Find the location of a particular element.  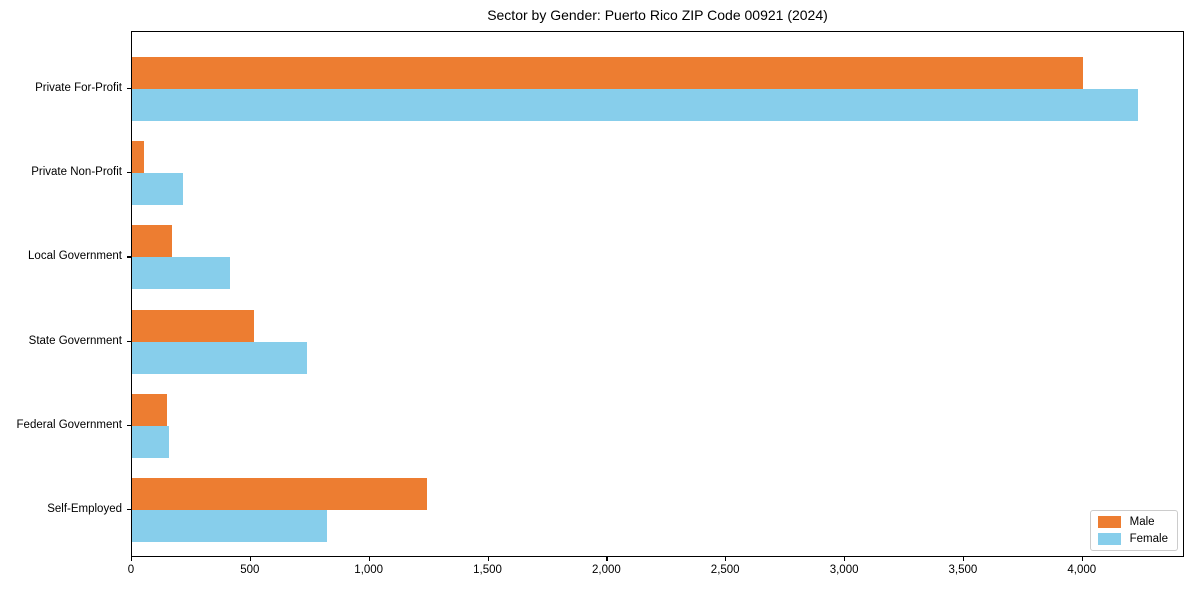

ytick-label-3: State Government is located at coordinates (75, 340).